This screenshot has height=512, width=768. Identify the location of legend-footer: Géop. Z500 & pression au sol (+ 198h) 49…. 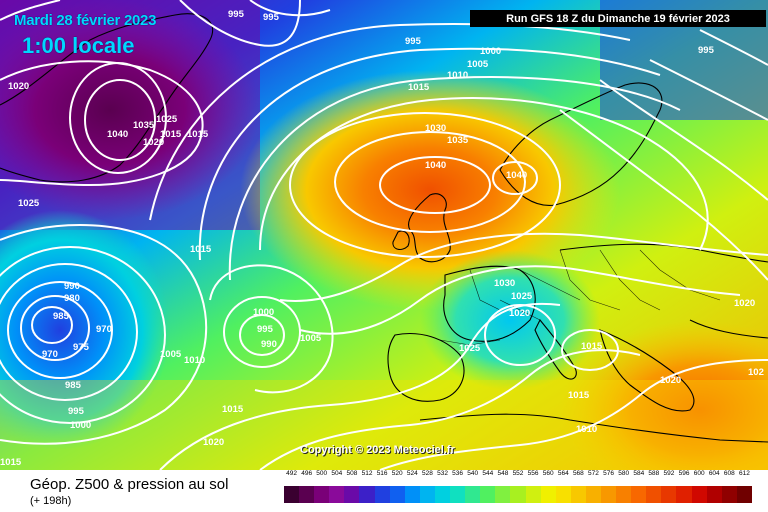
(384, 491).